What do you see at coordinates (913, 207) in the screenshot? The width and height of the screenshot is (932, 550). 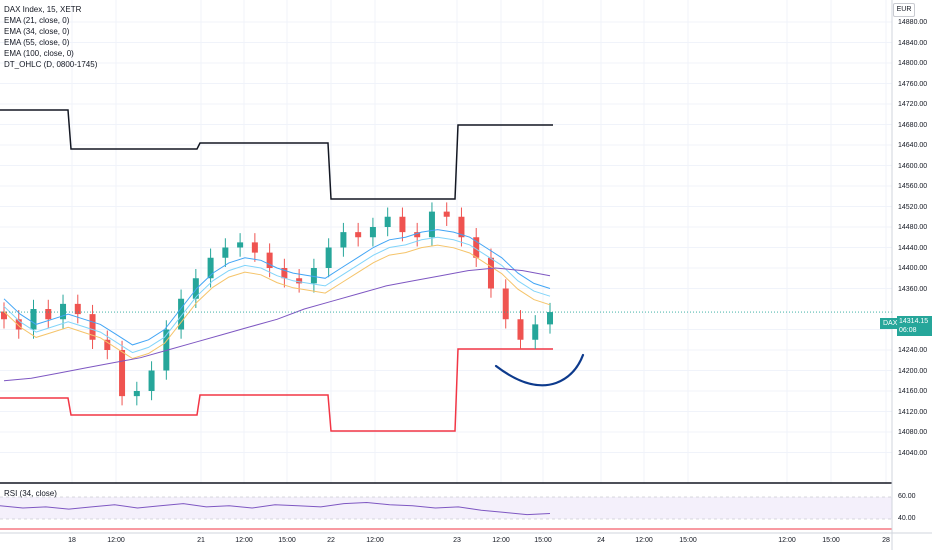 I see `price-axis-label: 14520.00` at bounding box center [913, 207].